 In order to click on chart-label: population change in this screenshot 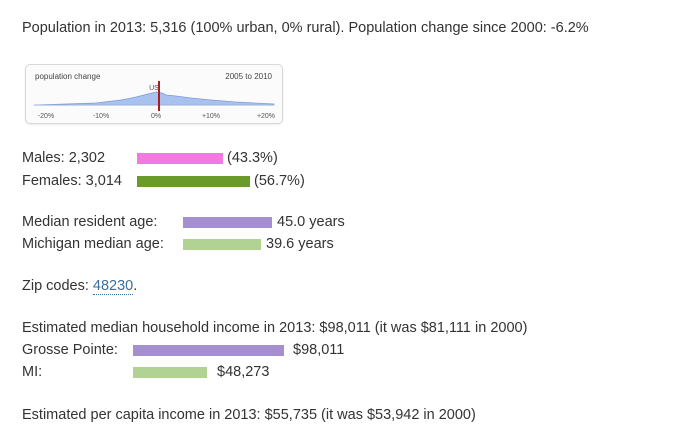, I will do `click(68, 76)`.